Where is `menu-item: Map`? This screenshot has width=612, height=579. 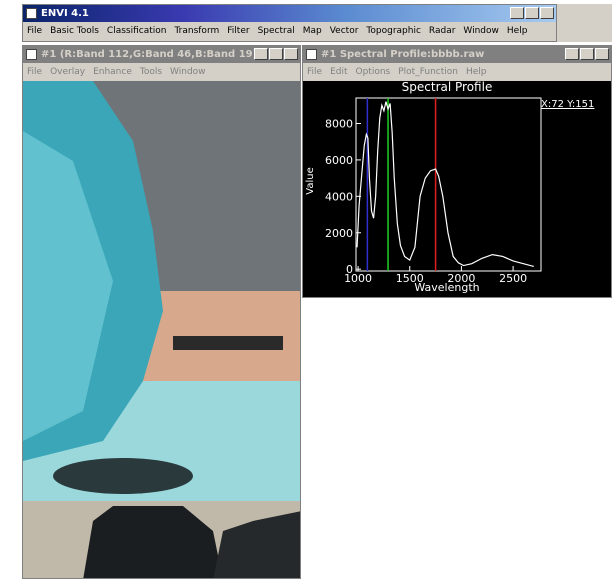
menu-item: Map is located at coordinates (312, 31).